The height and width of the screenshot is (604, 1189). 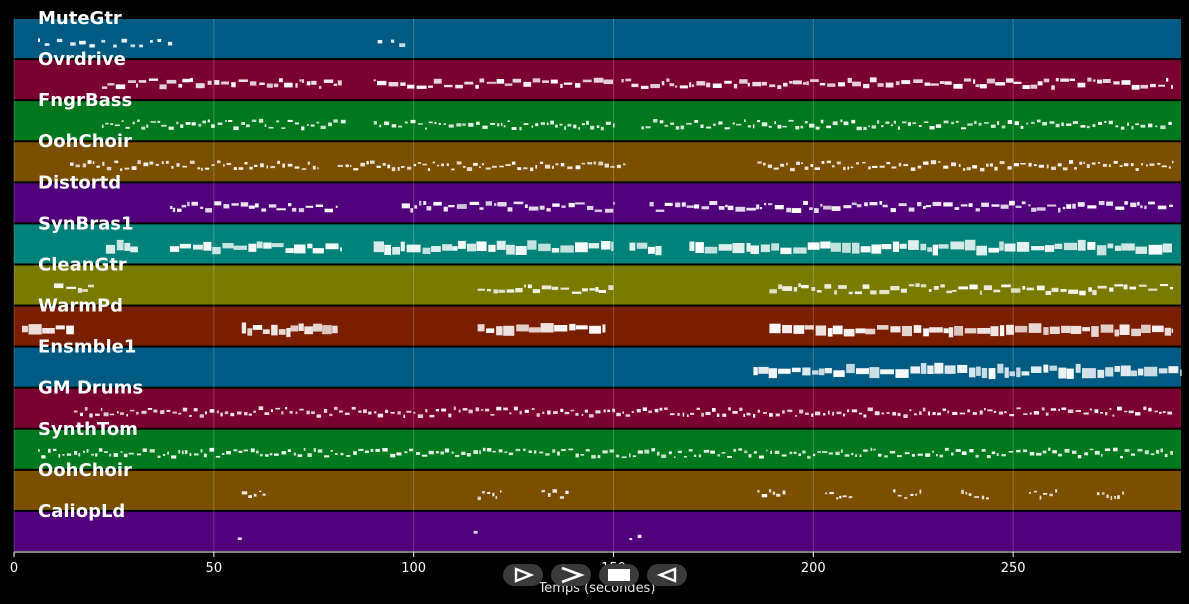 What do you see at coordinates (619, 575) in the screenshot?
I see `stop-button` at bounding box center [619, 575].